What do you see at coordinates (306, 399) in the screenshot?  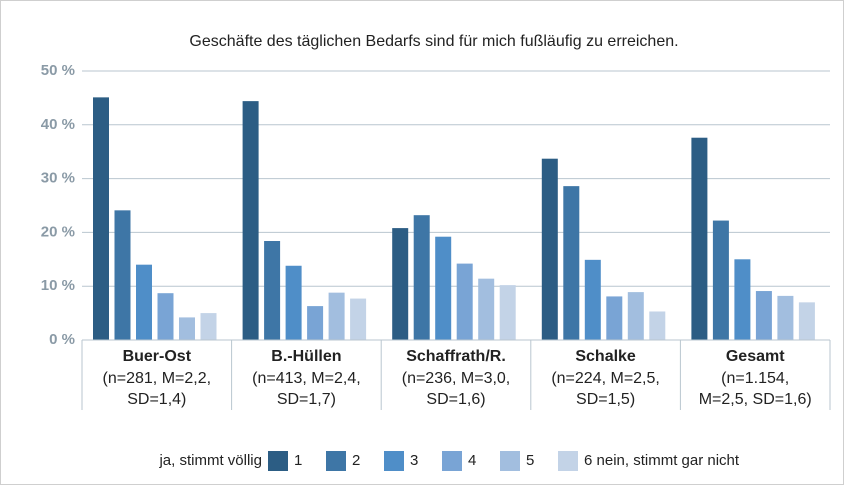 I see `category-note: SD=1,7)` at bounding box center [306, 399].